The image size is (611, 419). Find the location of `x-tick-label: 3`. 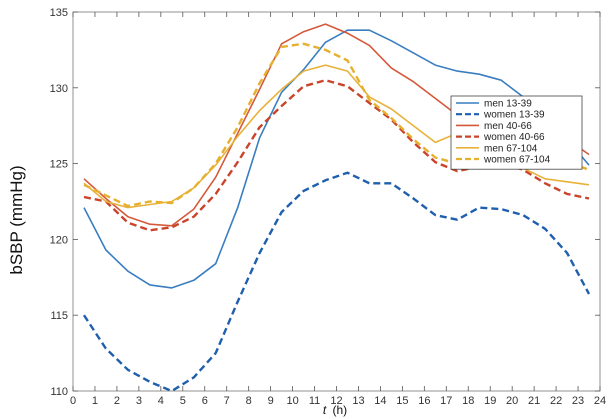

x-tick-label: 3 is located at coordinates (139, 401).